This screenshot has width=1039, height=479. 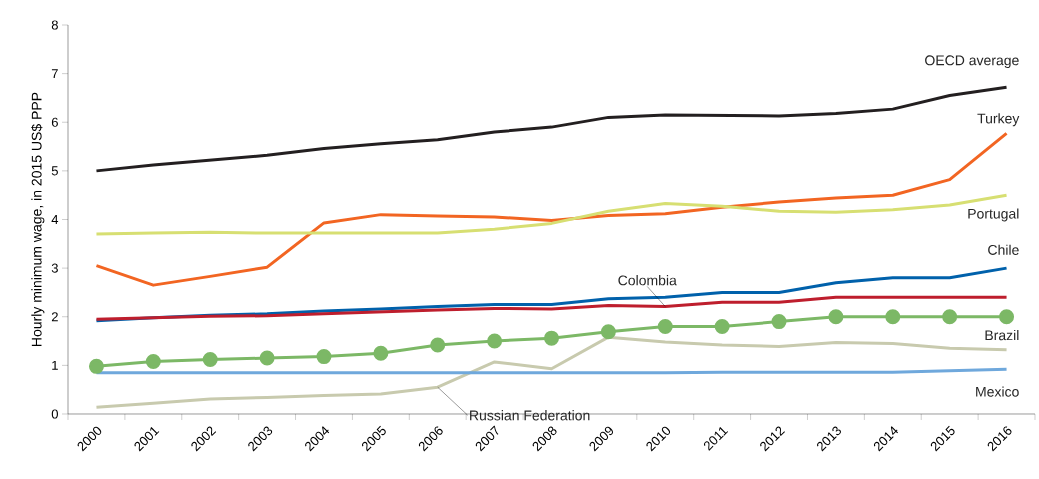 I want to click on y-tick-label: 5, so click(x=54, y=171).